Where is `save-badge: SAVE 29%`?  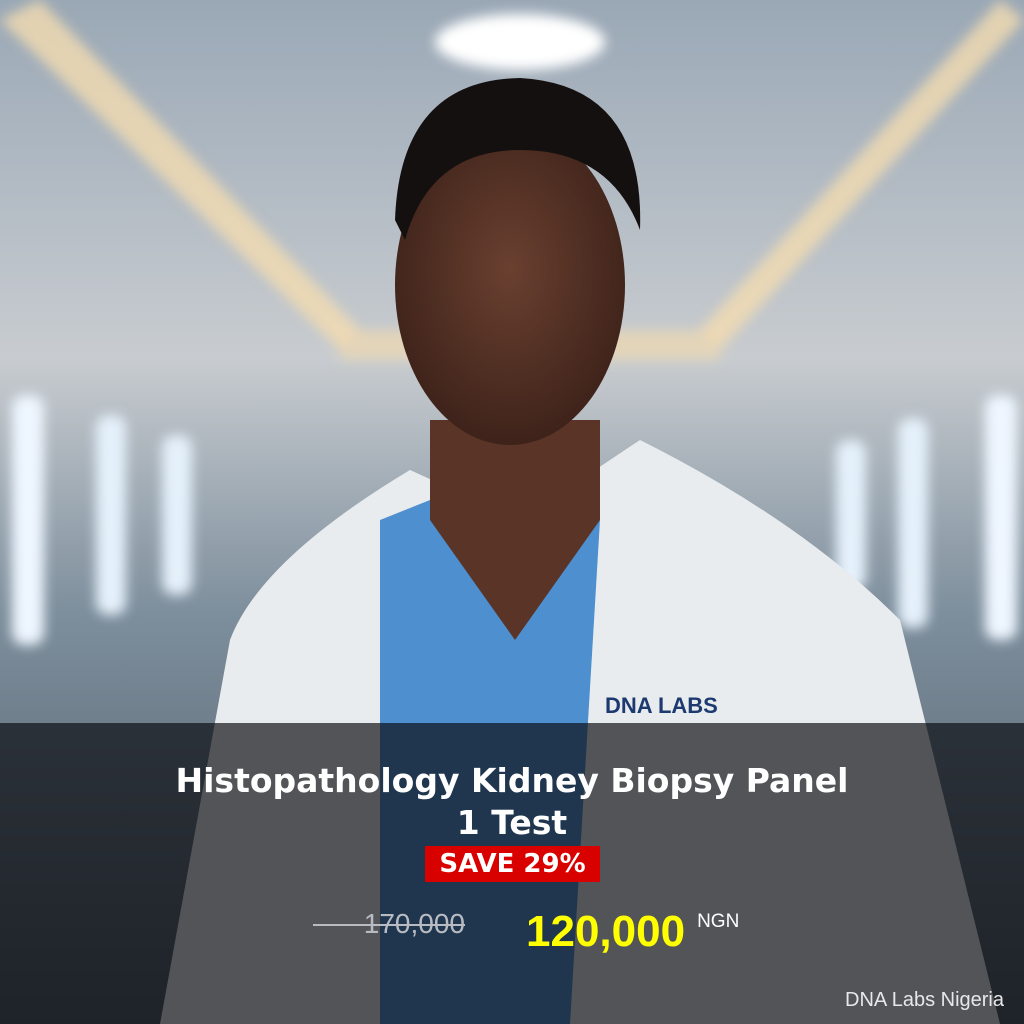 save-badge: SAVE 29% is located at coordinates (512, 864).